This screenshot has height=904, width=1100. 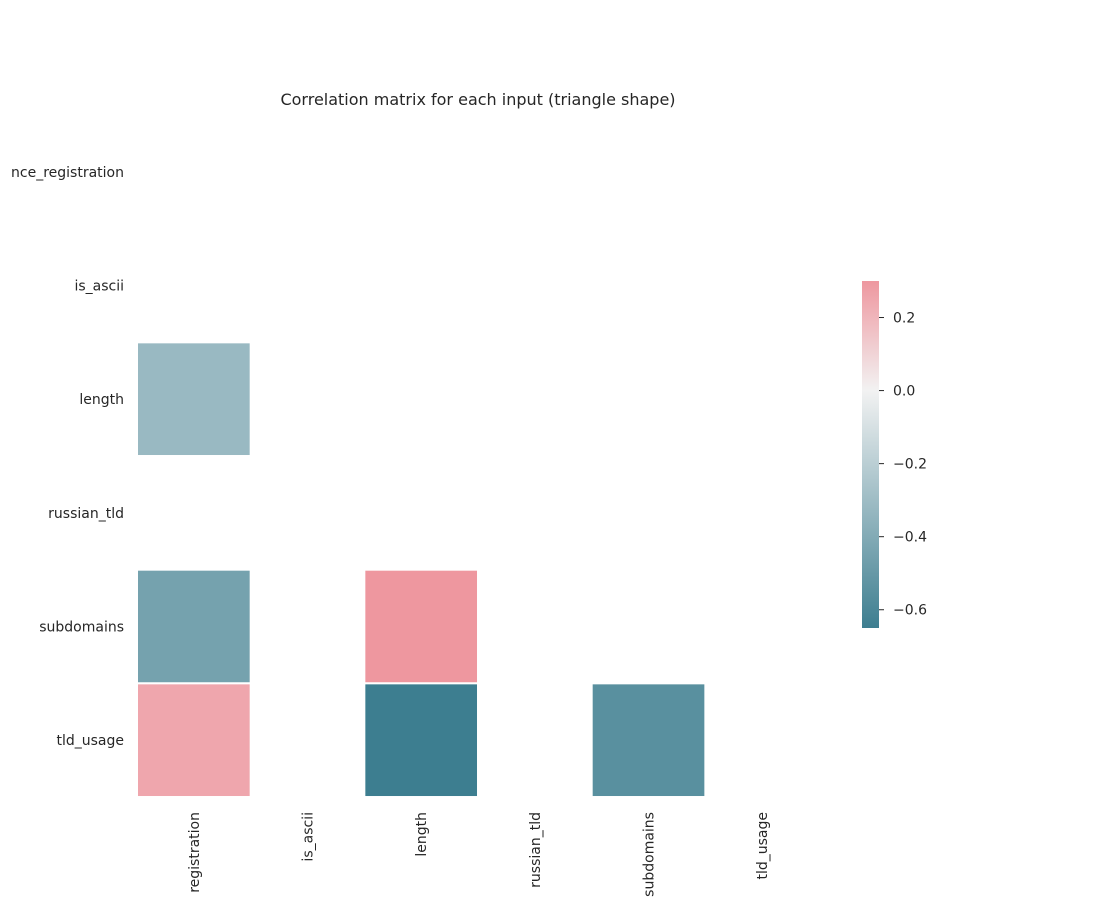 I want to click on y-tick-label: subdomains, so click(x=81, y=628).